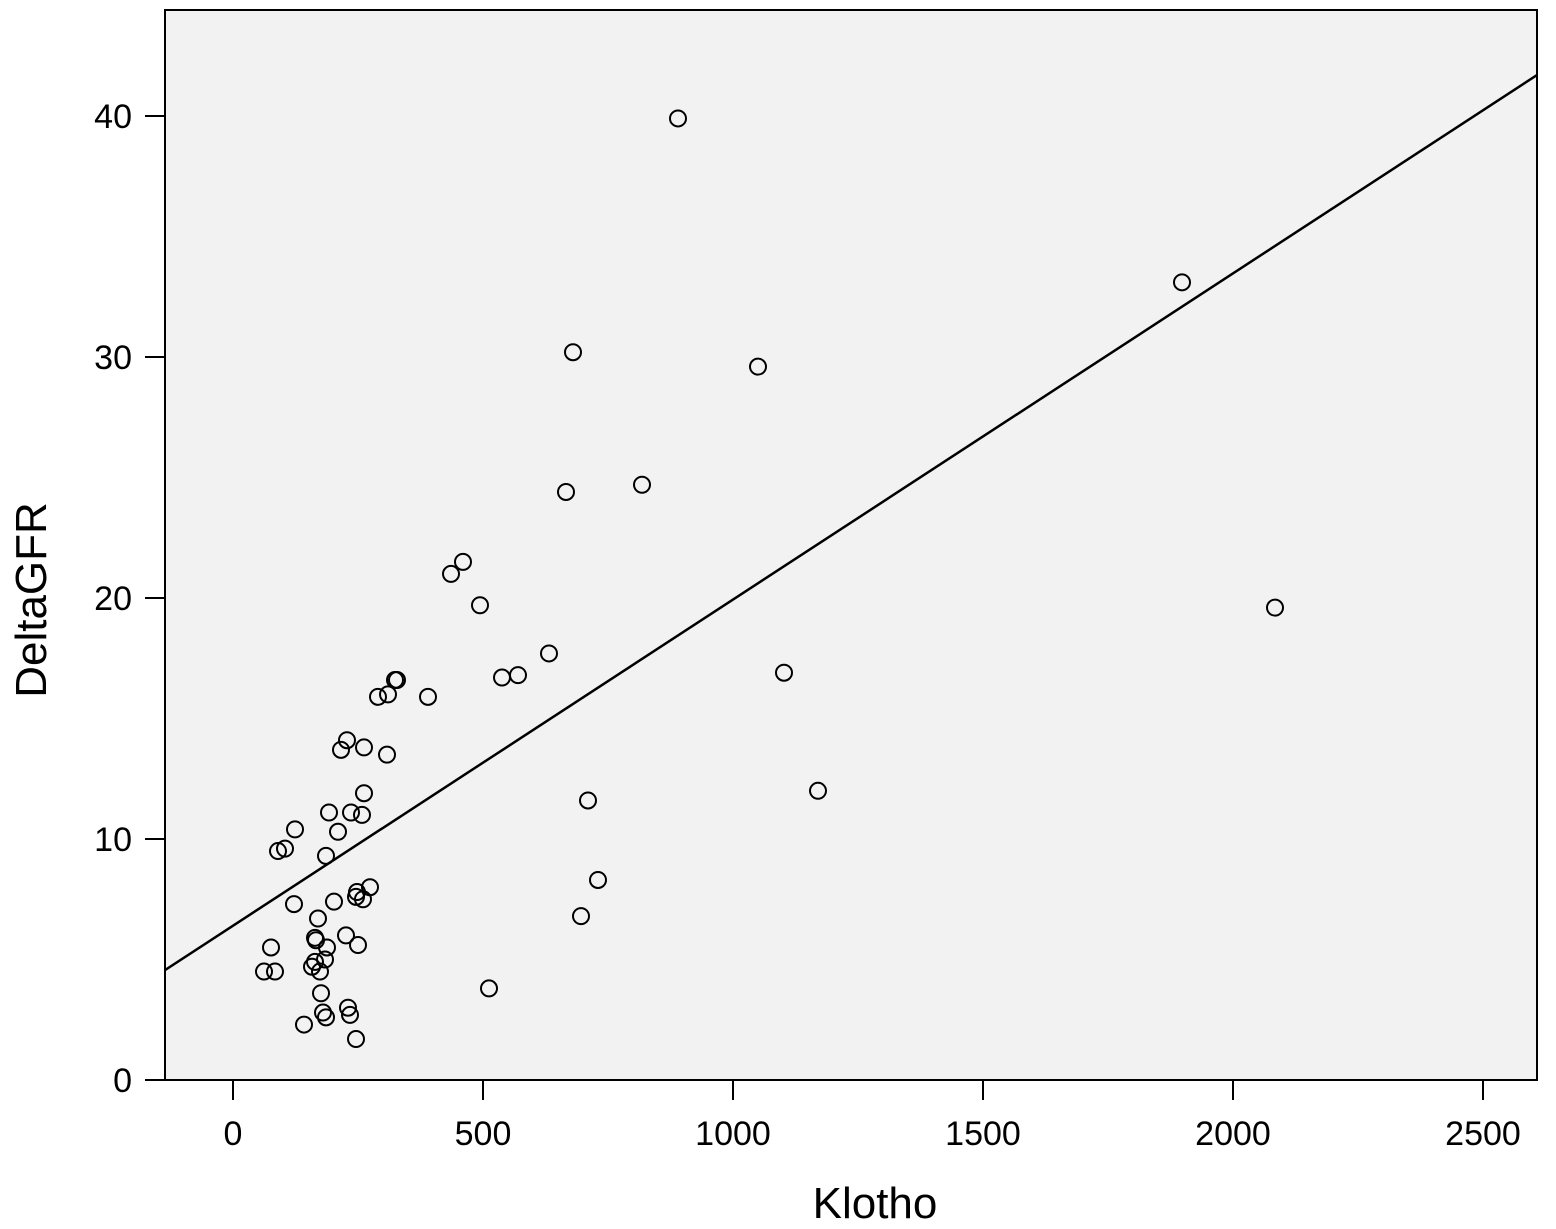  I want to click on y-tick-label: 20, so click(113, 599).